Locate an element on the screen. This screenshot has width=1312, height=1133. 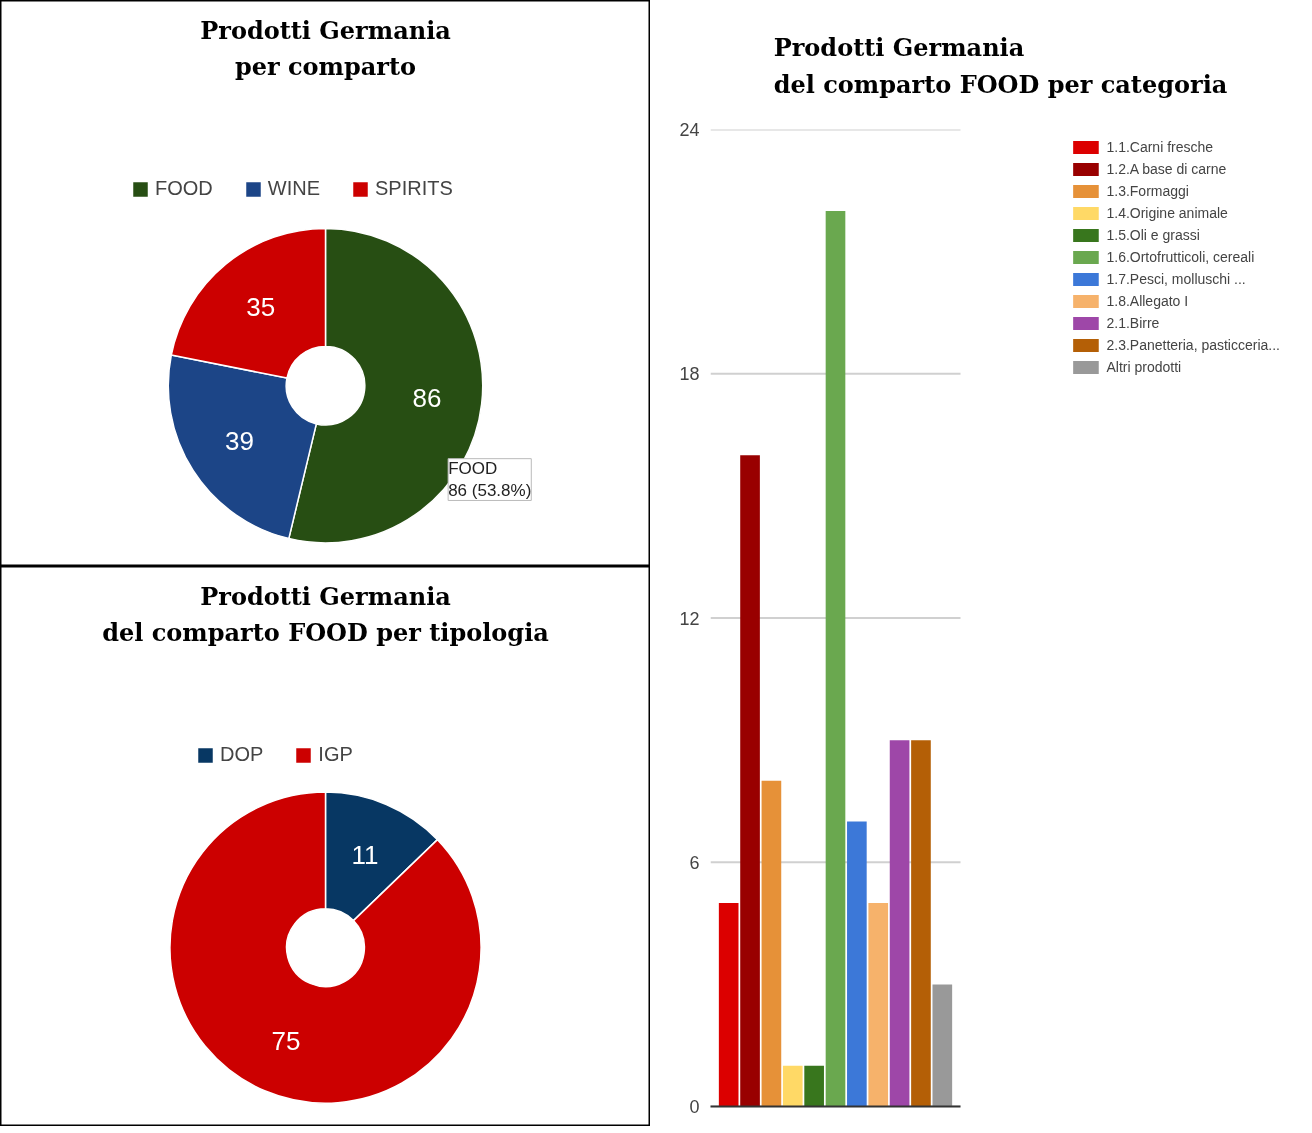
y-tick-label: 12 is located at coordinates (689, 618).